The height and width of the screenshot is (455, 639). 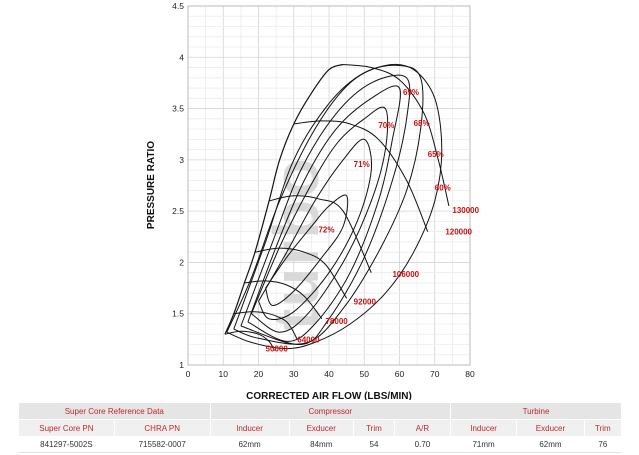 What do you see at coordinates (277, 349) in the screenshot?
I see `speed-label-50000: 50000` at bounding box center [277, 349].